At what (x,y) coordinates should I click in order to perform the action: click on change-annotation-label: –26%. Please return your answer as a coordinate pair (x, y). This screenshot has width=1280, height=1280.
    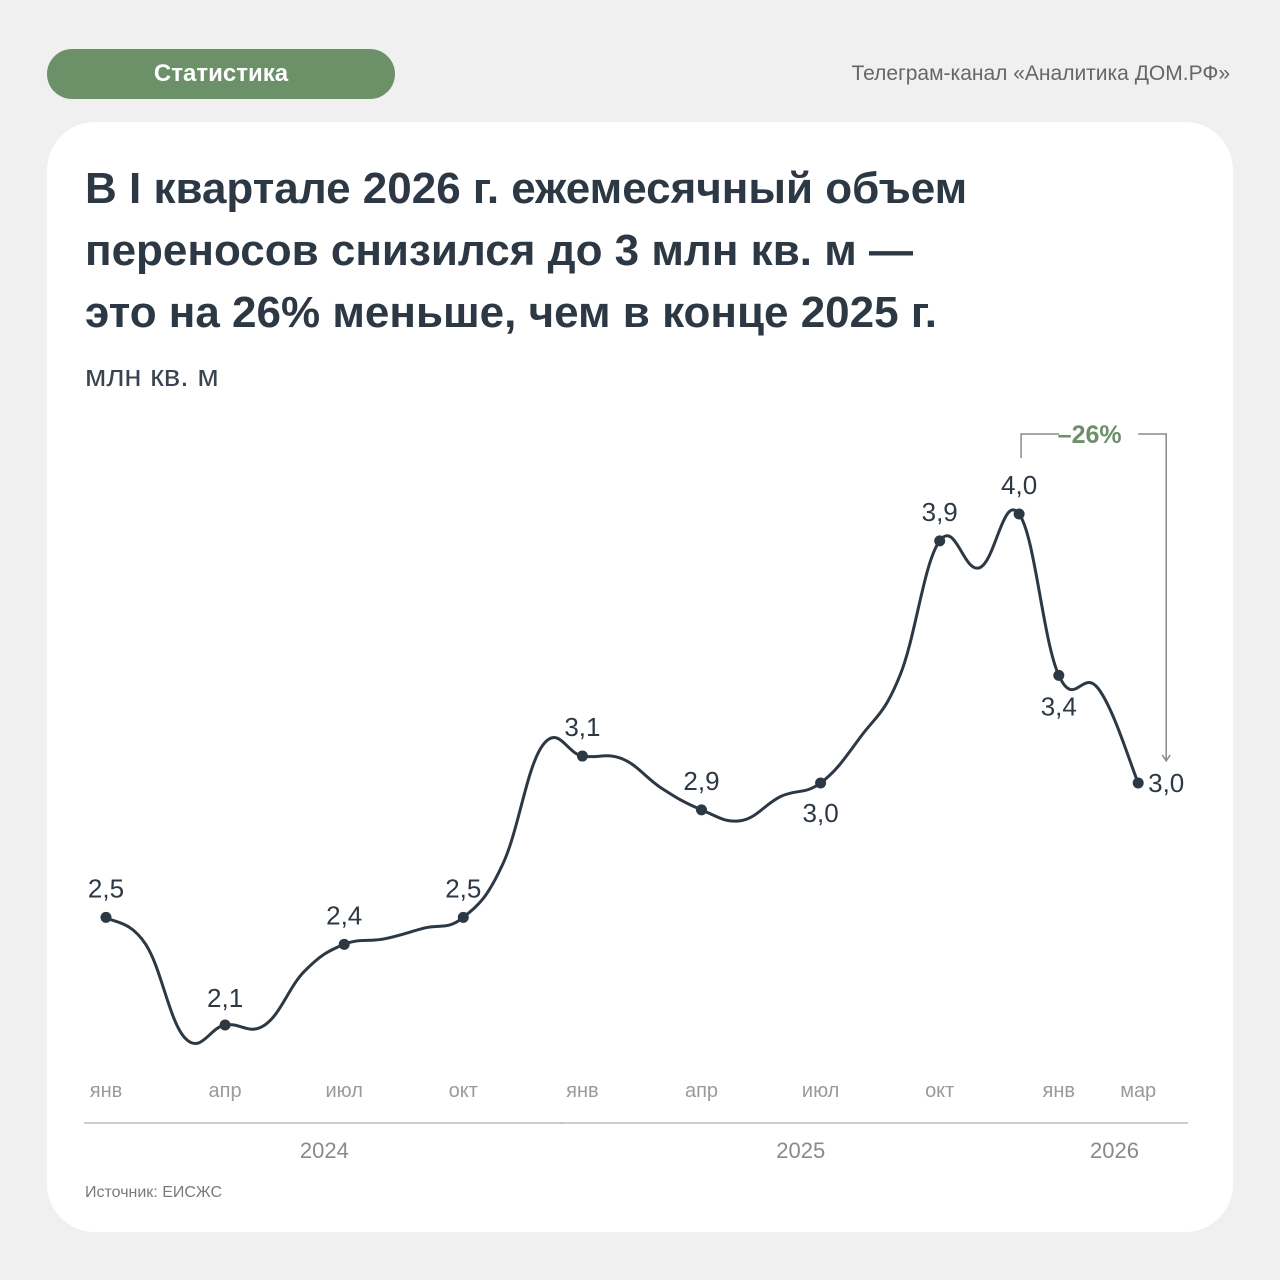
    Looking at the image, I should click on (1090, 435).